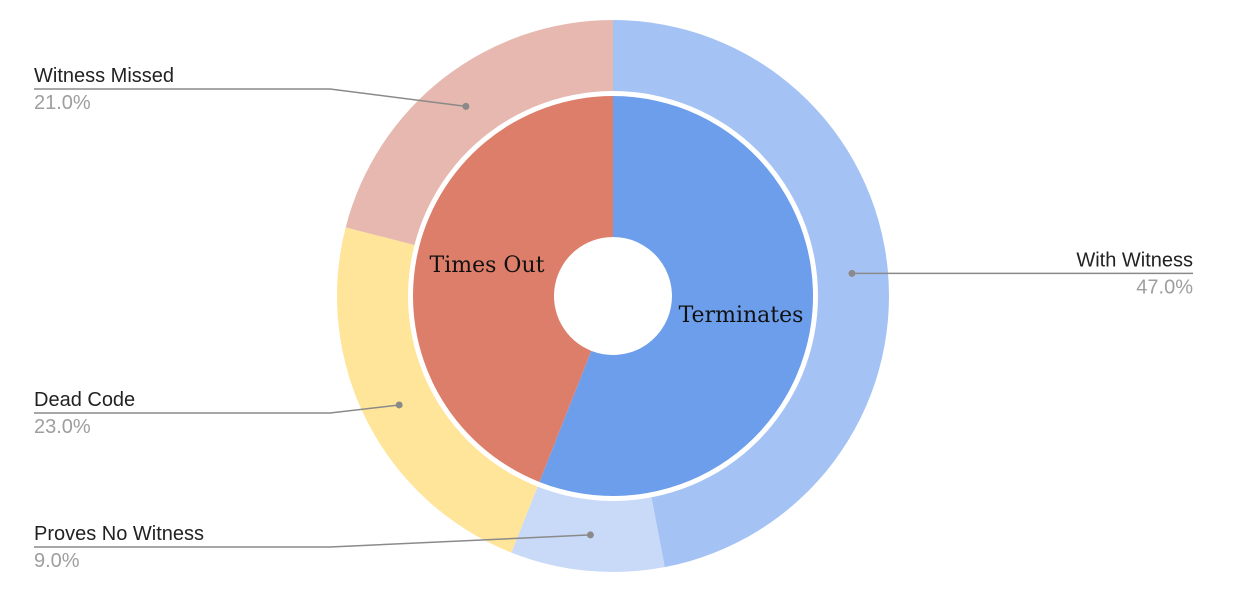  What do you see at coordinates (741, 315) in the screenshot?
I see `inner-label-terminates: Terminates` at bounding box center [741, 315].